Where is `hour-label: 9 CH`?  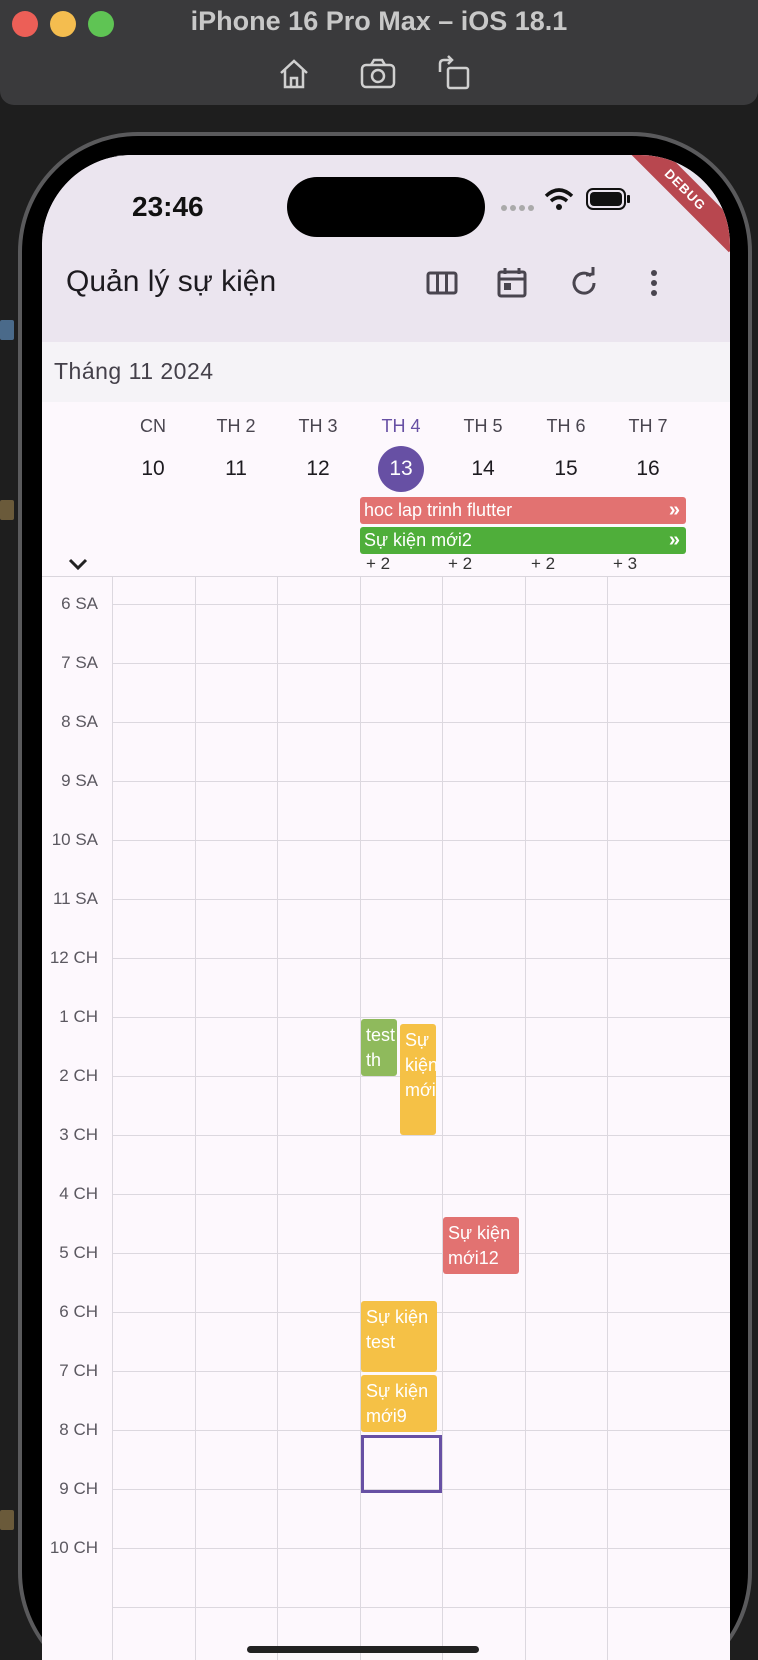 hour-label: 9 CH is located at coordinates (78, 1488).